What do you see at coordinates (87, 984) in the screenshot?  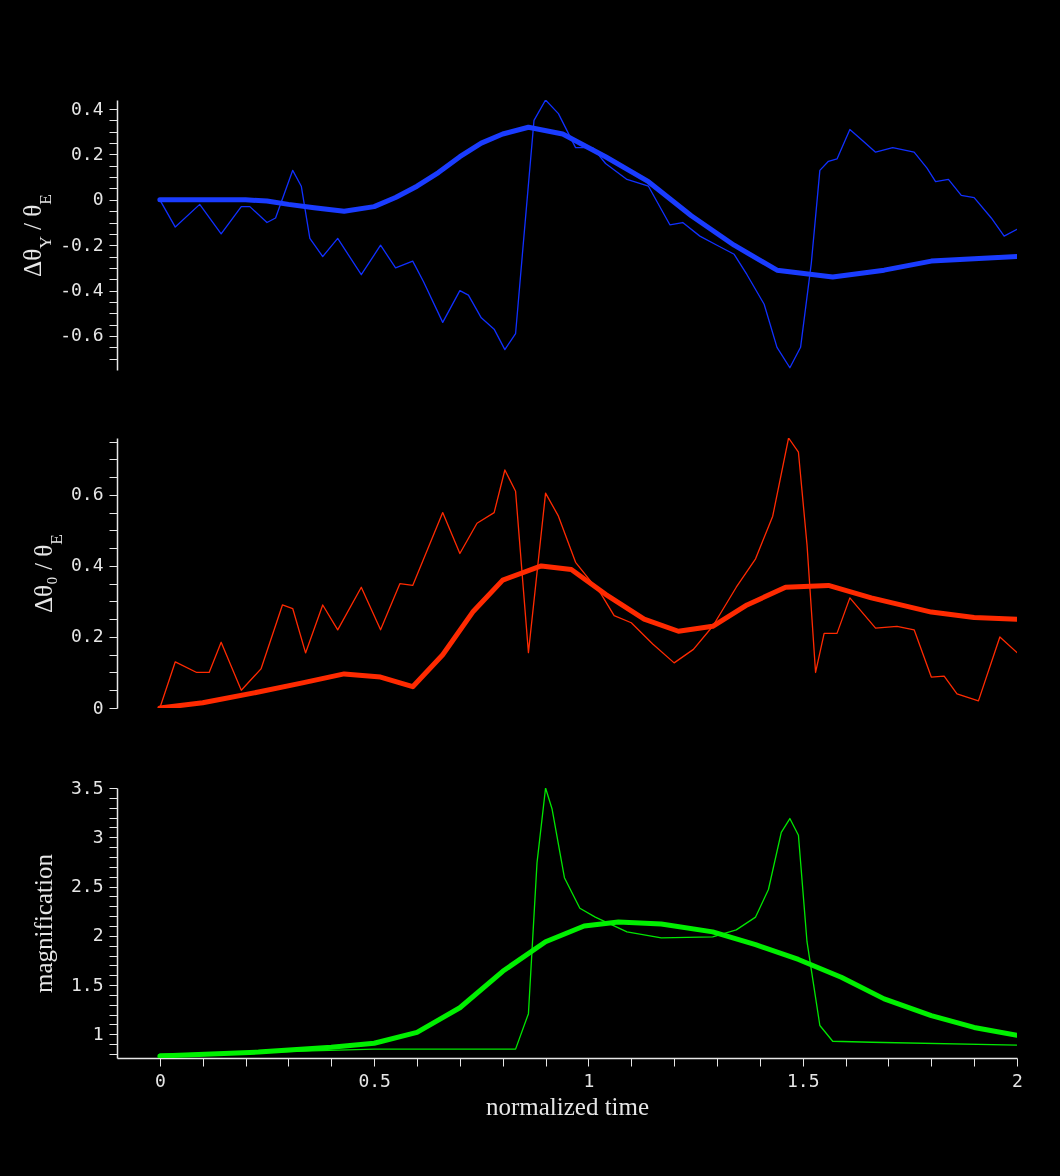 I see `y-tick-label: 1.5` at bounding box center [87, 984].